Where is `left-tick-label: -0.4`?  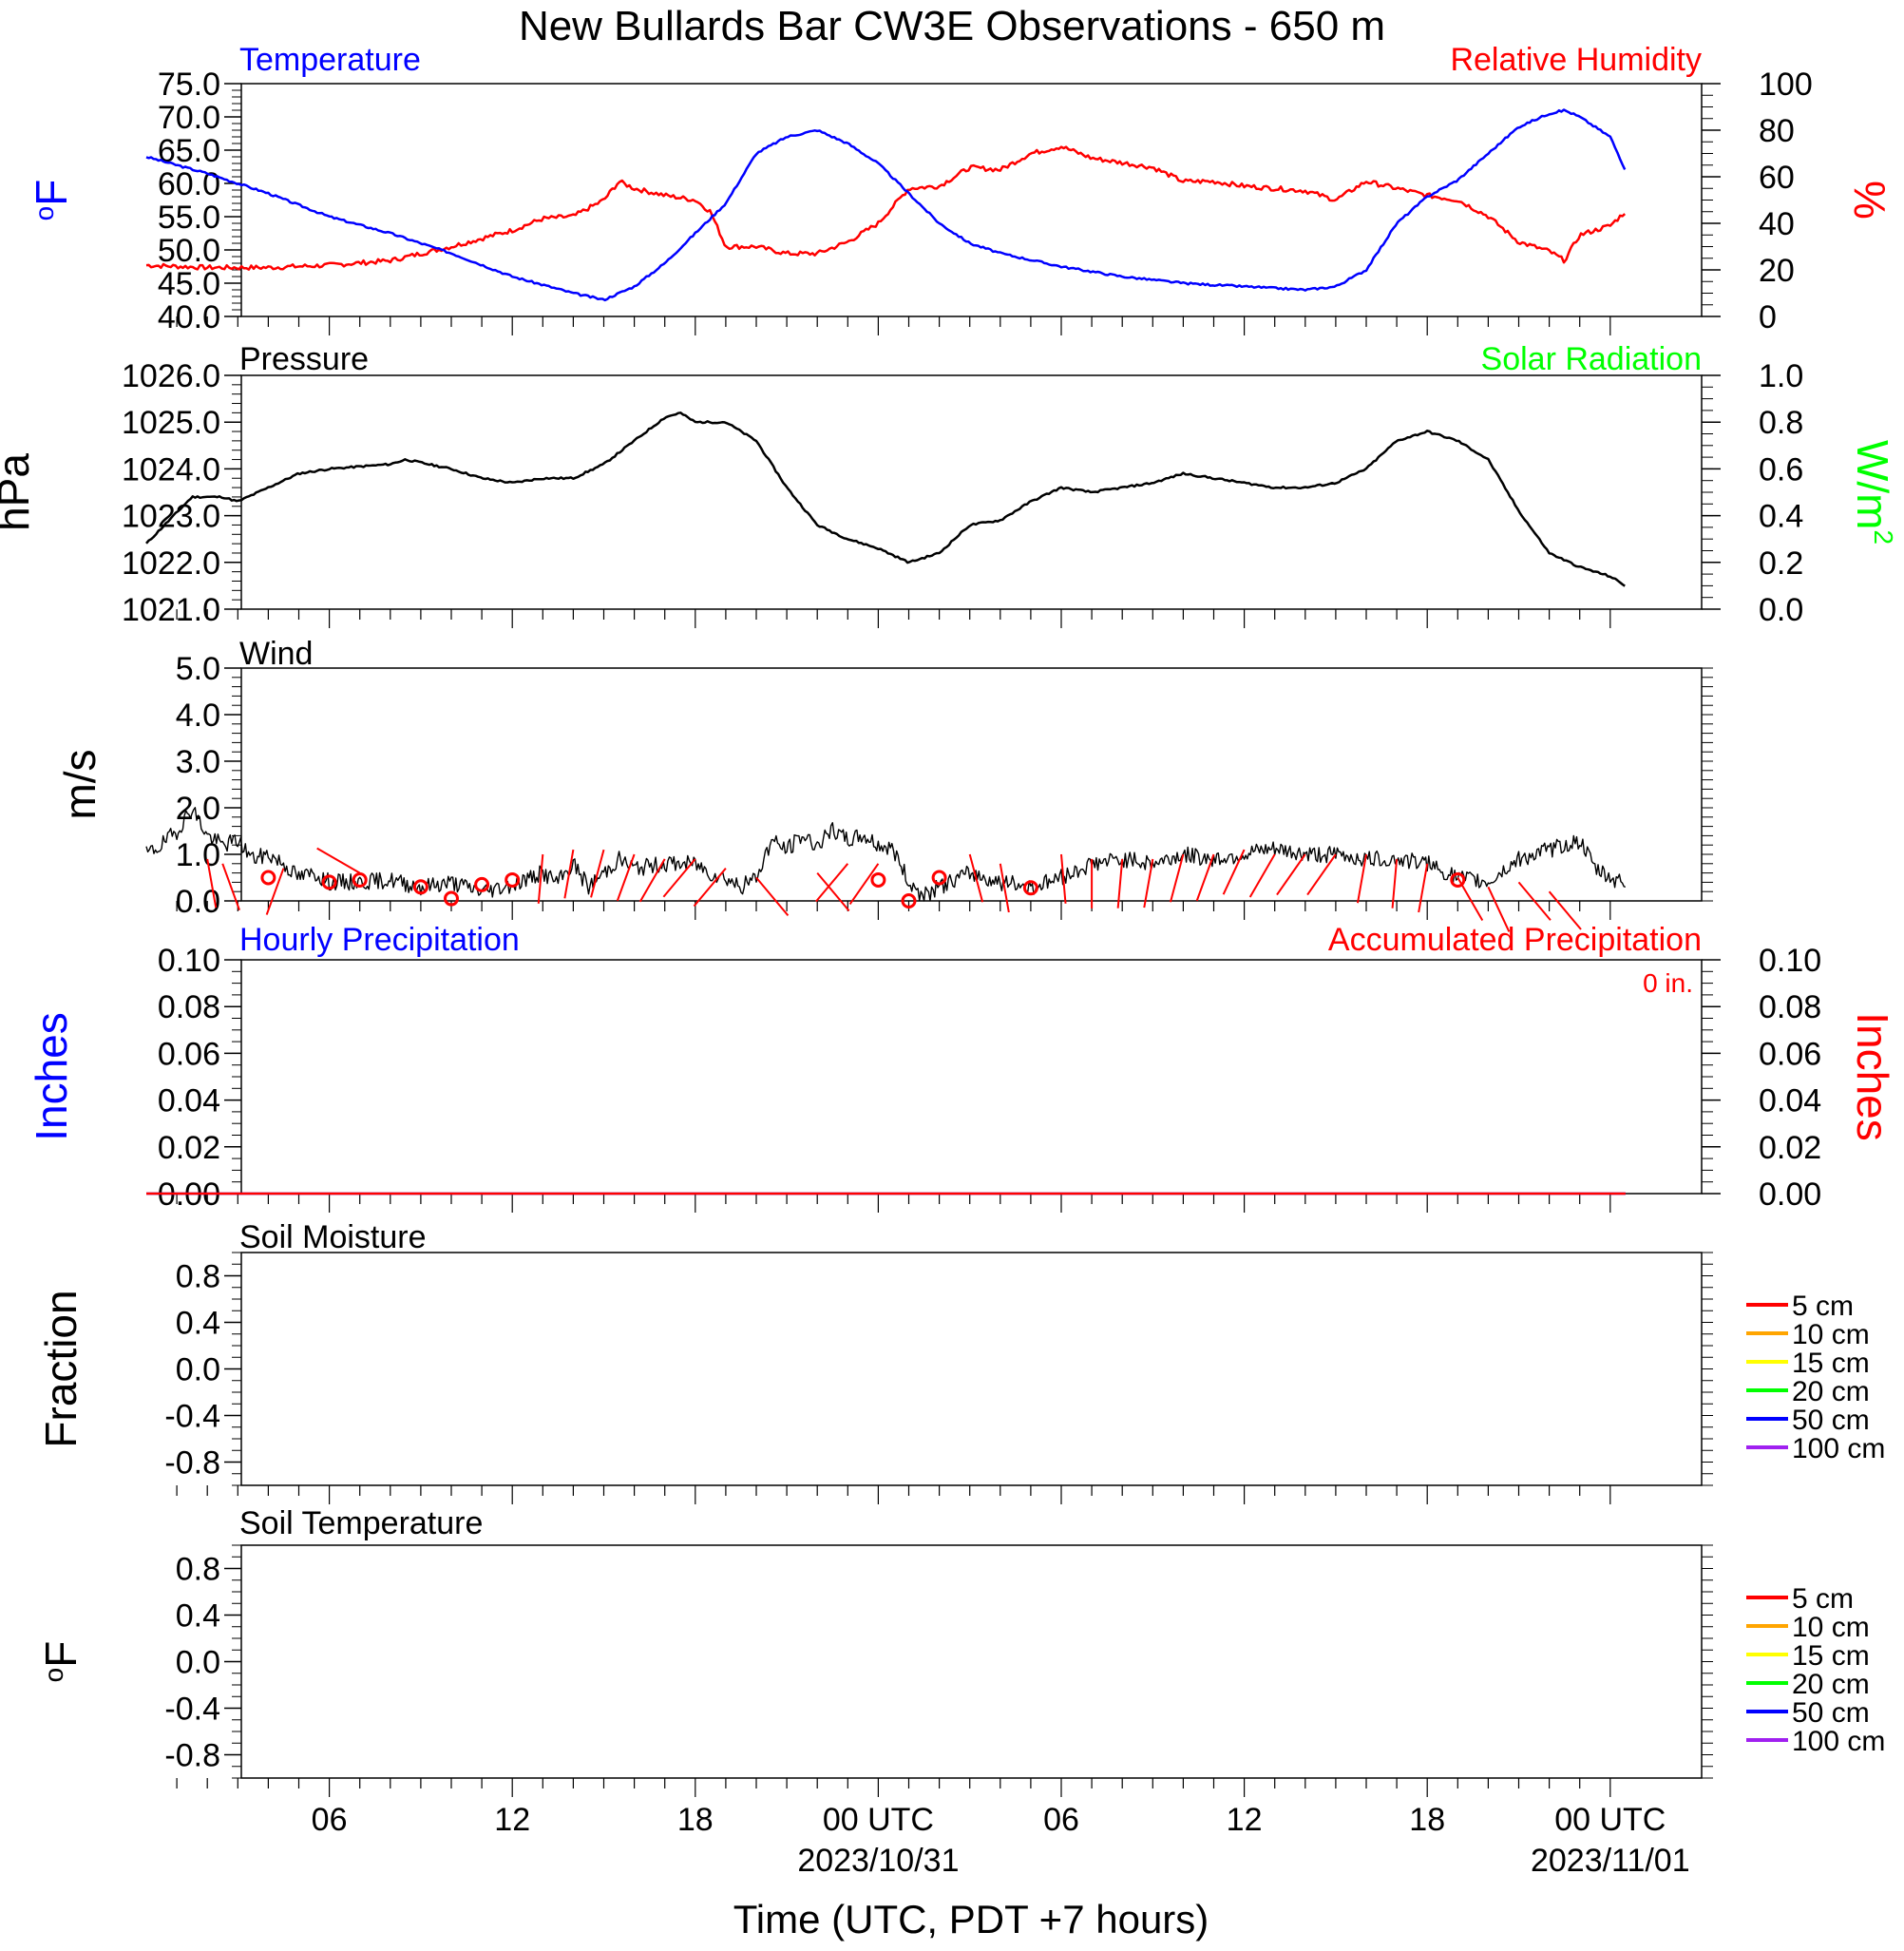
left-tick-label: -0.4 is located at coordinates (192, 1417).